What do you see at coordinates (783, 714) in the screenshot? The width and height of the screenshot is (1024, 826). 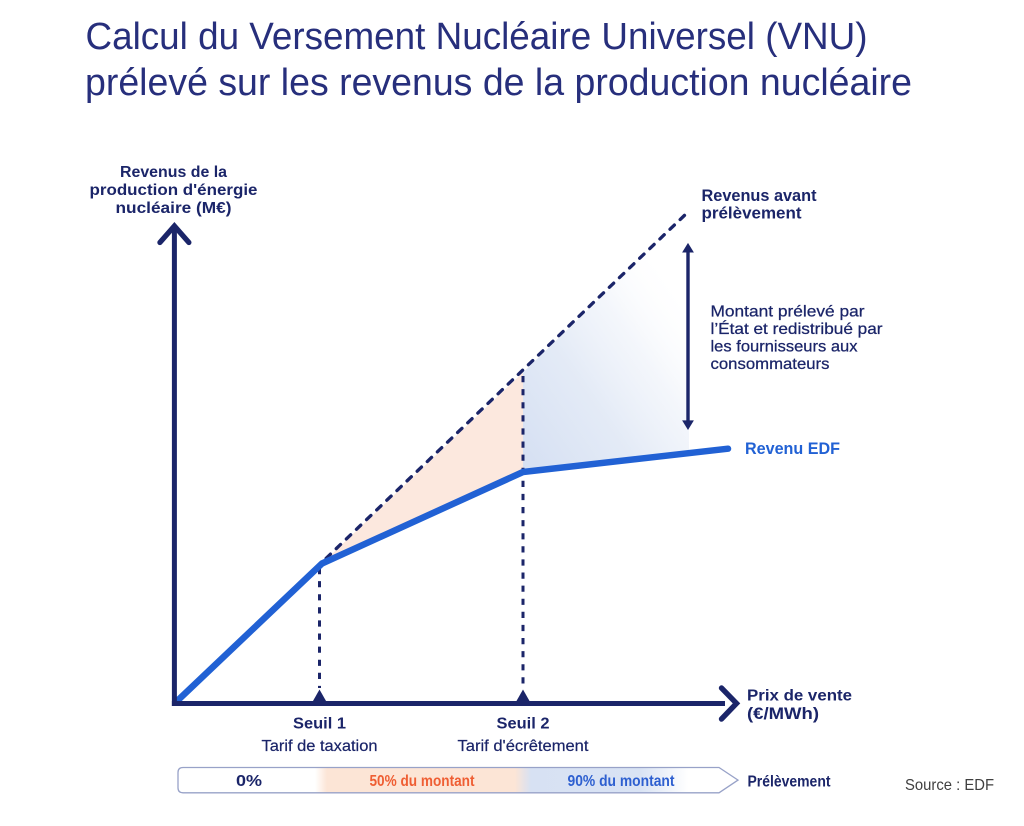 I see `svg-text: (€/MWh)` at bounding box center [783, 714].